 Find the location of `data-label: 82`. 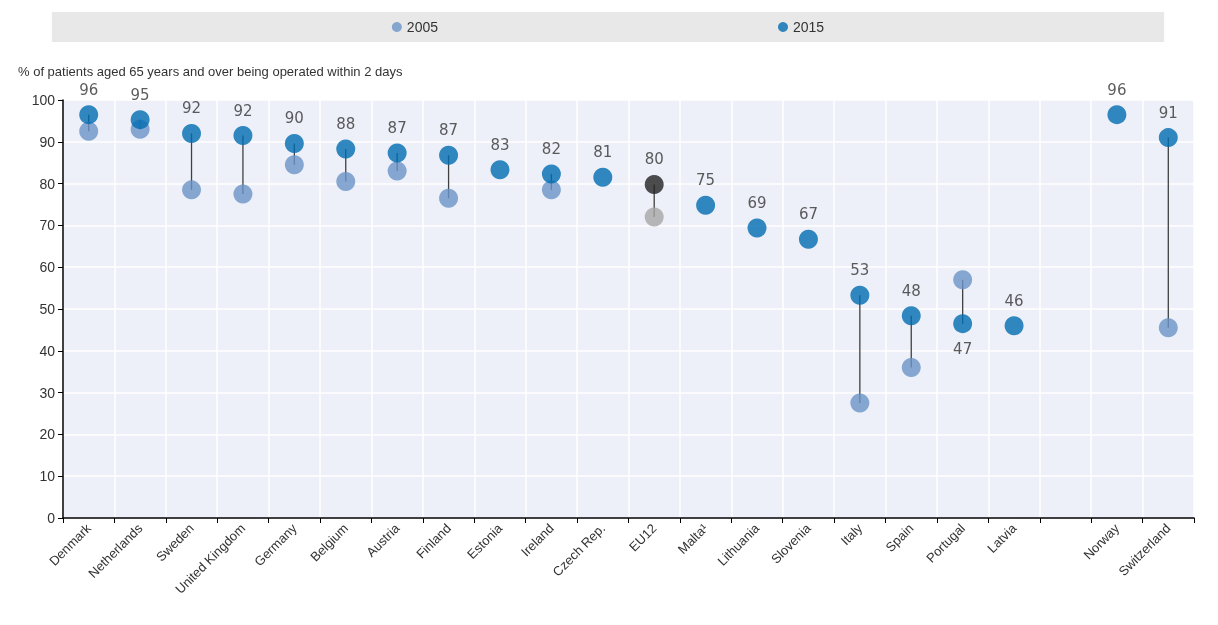

data-label: 82 is located at coordinates (551, 148).